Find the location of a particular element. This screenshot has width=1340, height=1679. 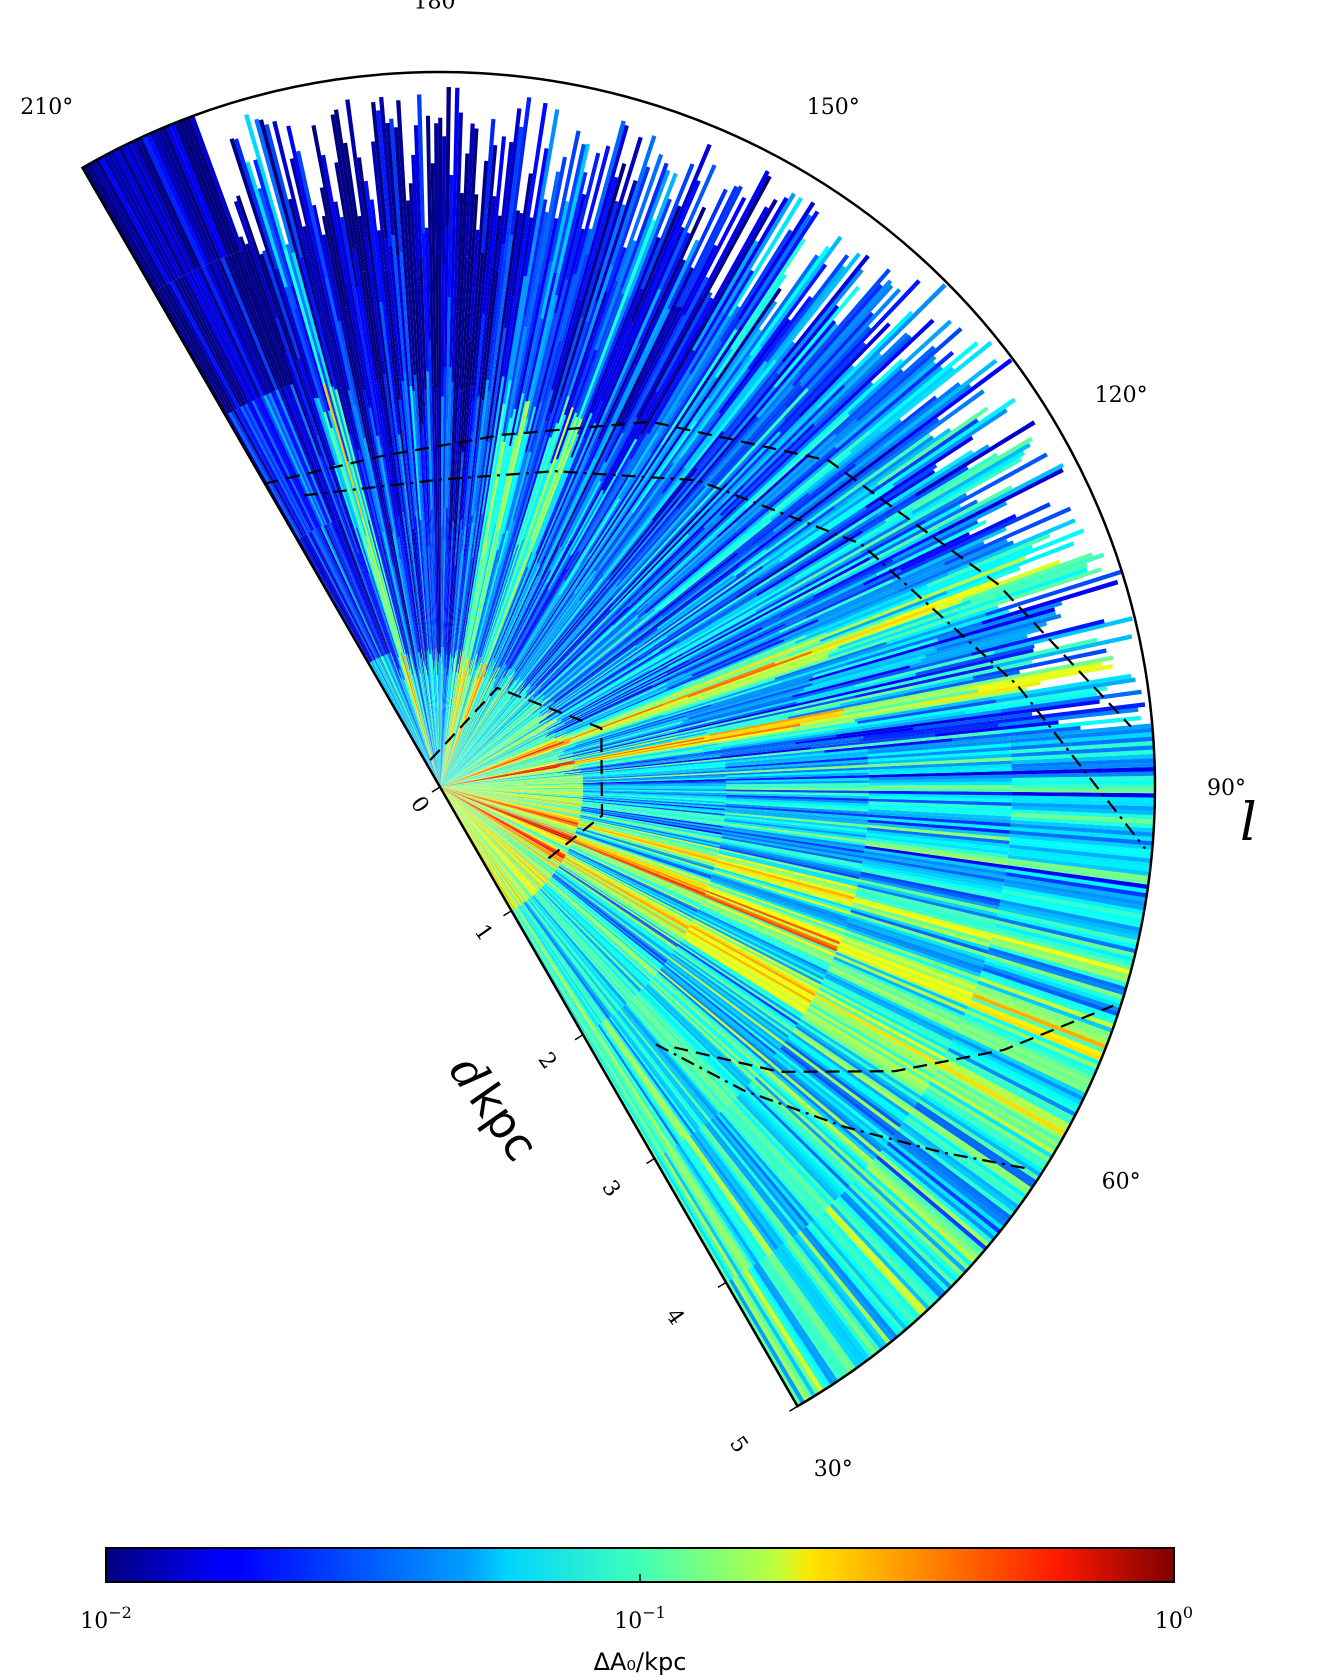

colorbar-tick-label: 100 is located at coordinates (1174, 1618).